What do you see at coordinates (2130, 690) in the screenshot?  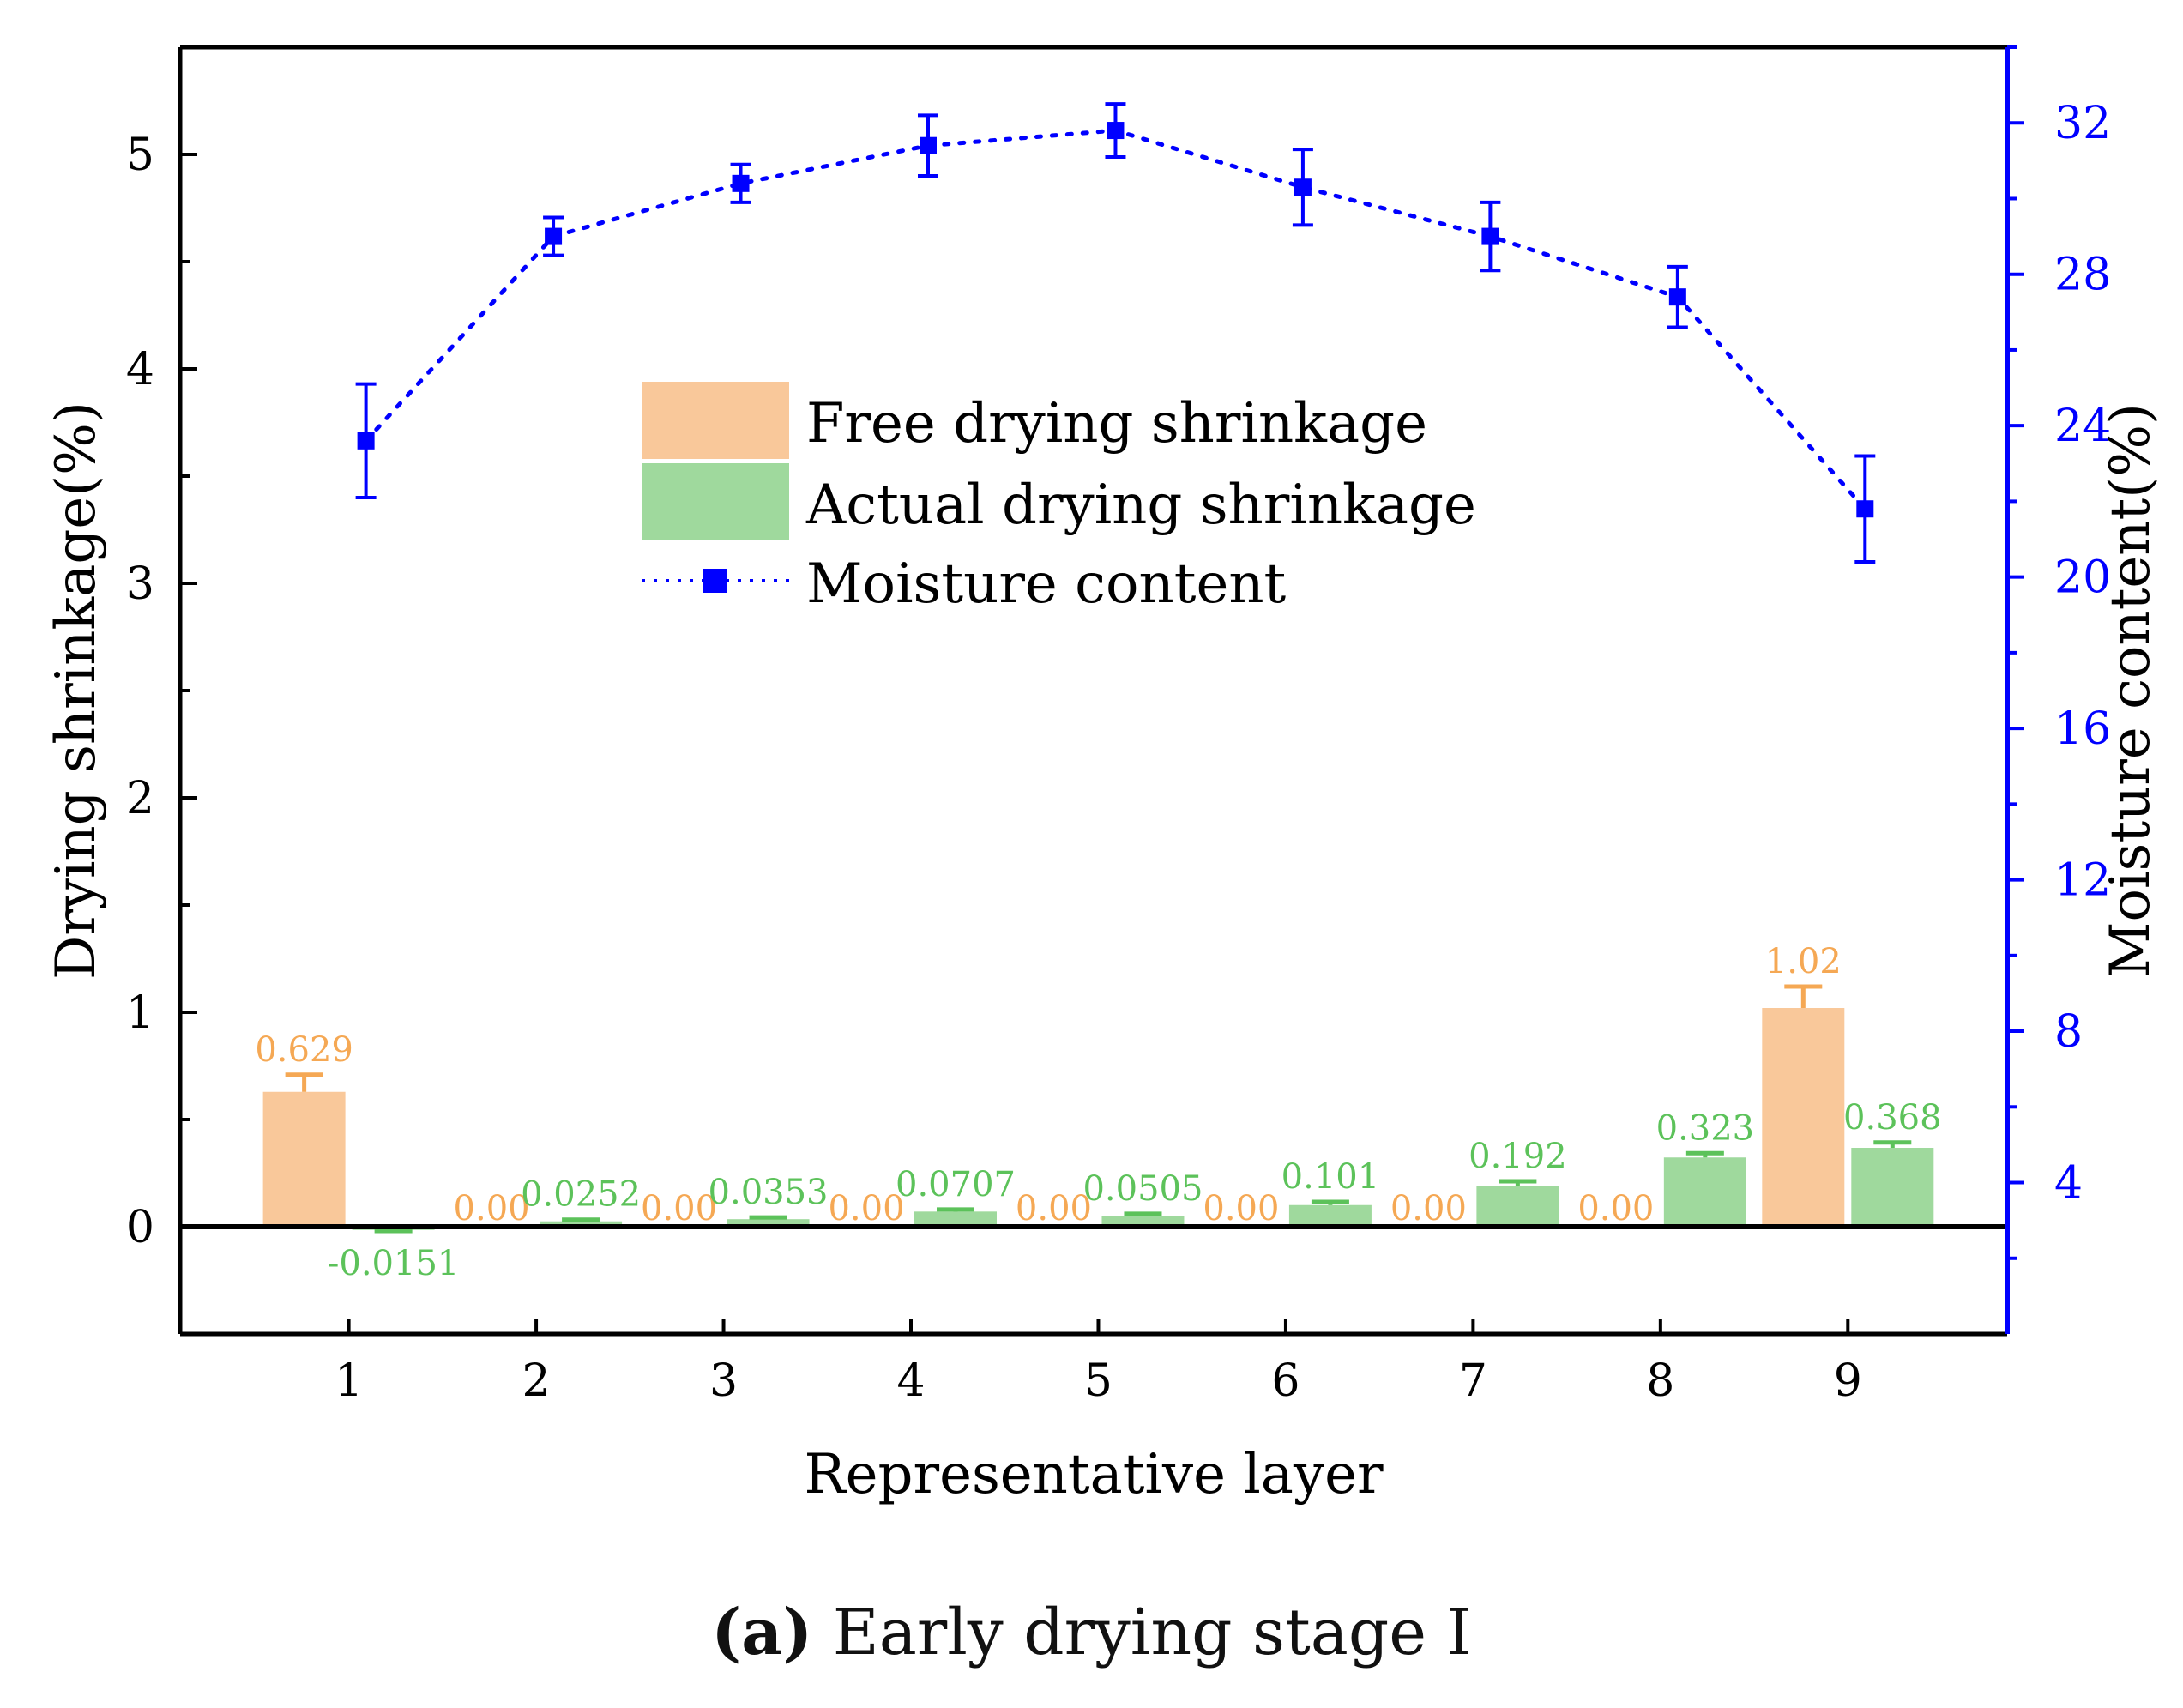 I see `y-right-axis-title: Moisture content(%)` at bounding box center [2130, 690].